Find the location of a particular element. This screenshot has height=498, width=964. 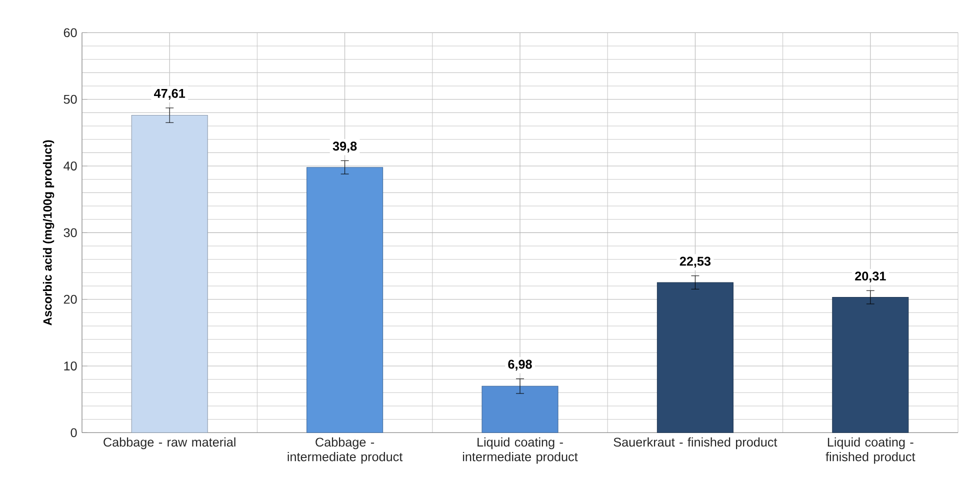

y-tick-label: 40 is located at coordinates (70, 166).